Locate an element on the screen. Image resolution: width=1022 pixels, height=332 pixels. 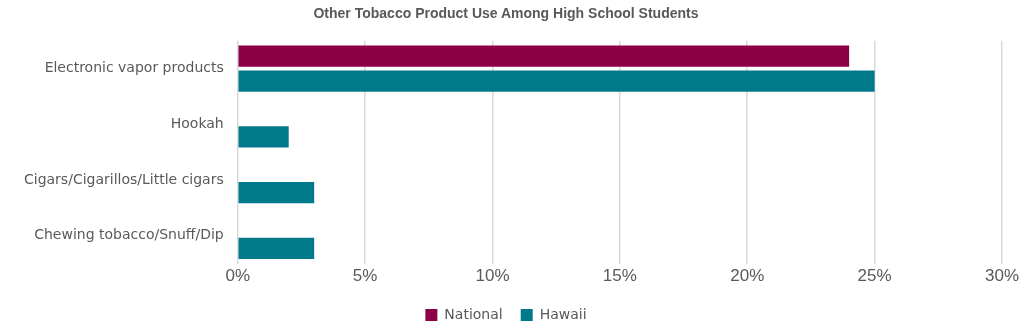
x-tick-label: 10% is located at coordinates (492, 276).